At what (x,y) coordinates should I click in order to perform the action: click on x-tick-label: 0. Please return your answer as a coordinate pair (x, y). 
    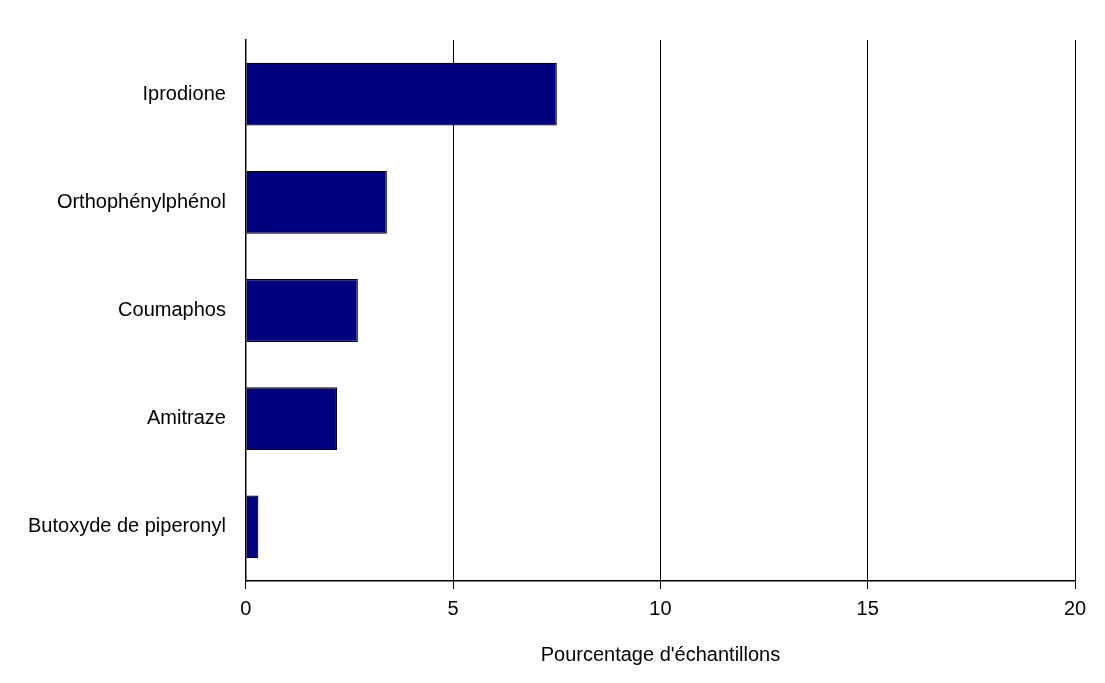
    Looking at the image, I should click on (246, 607).